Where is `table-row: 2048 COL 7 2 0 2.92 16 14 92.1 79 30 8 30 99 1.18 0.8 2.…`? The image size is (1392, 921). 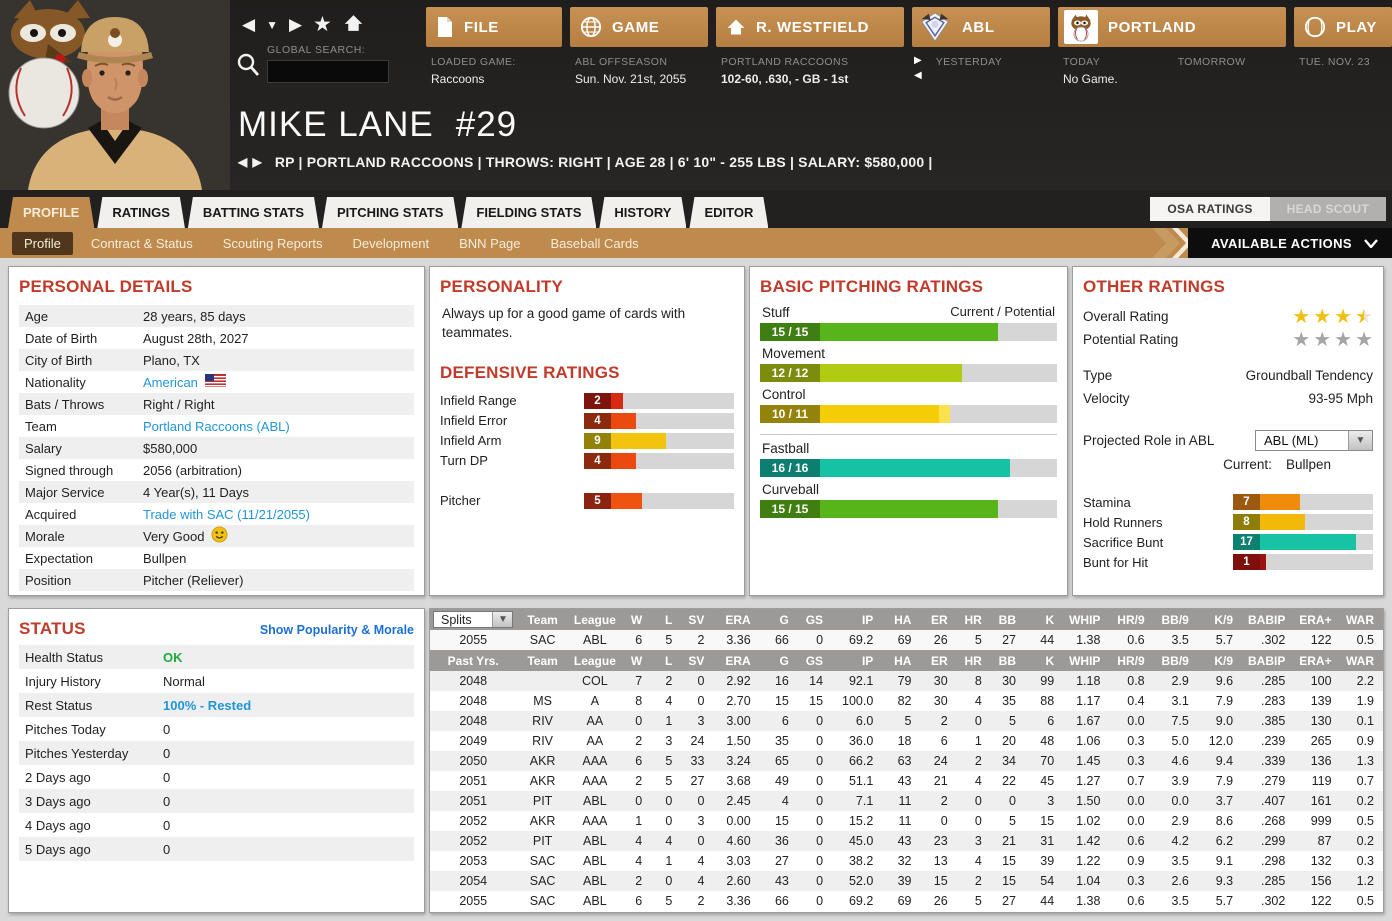 table-row: 2048 COL 7 2 0 2.92 16 14 92.1 79 30 8 30 99 1.18 0.8 2.… is located at coordinates (906, 681).